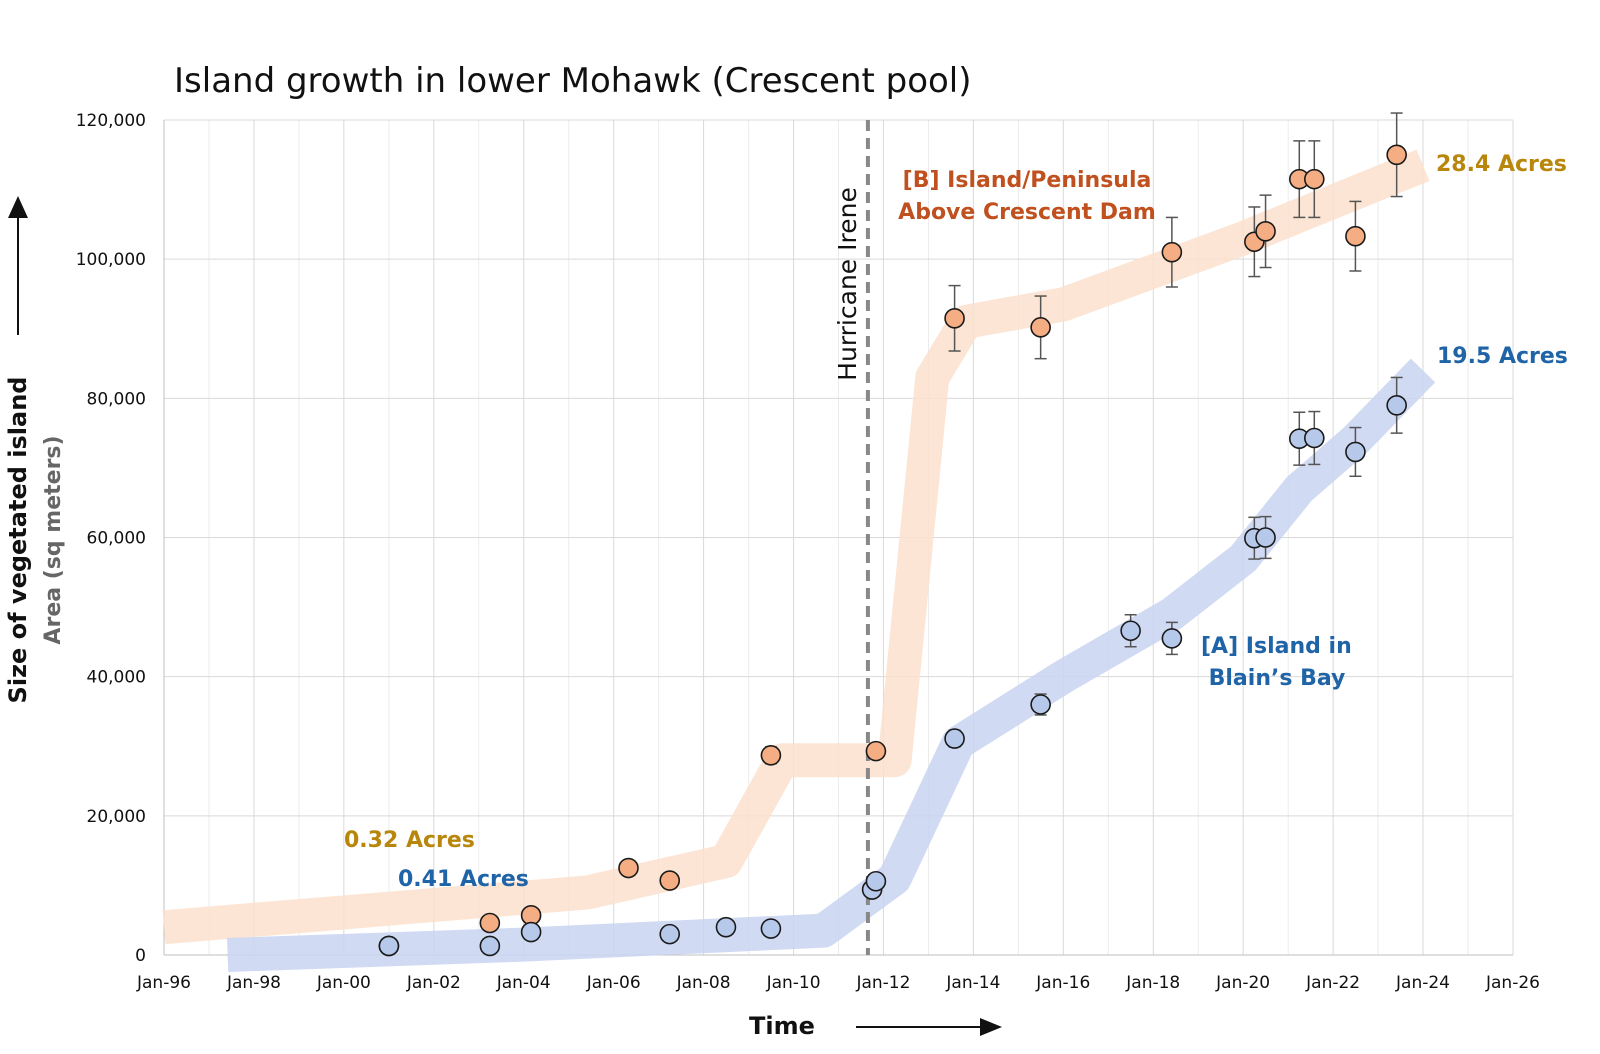  What do you see at coordinates (463, 879) in the screenshot?
I see `series-a-start-acres: 0.41 Acres` at bounding box center [463, 879].